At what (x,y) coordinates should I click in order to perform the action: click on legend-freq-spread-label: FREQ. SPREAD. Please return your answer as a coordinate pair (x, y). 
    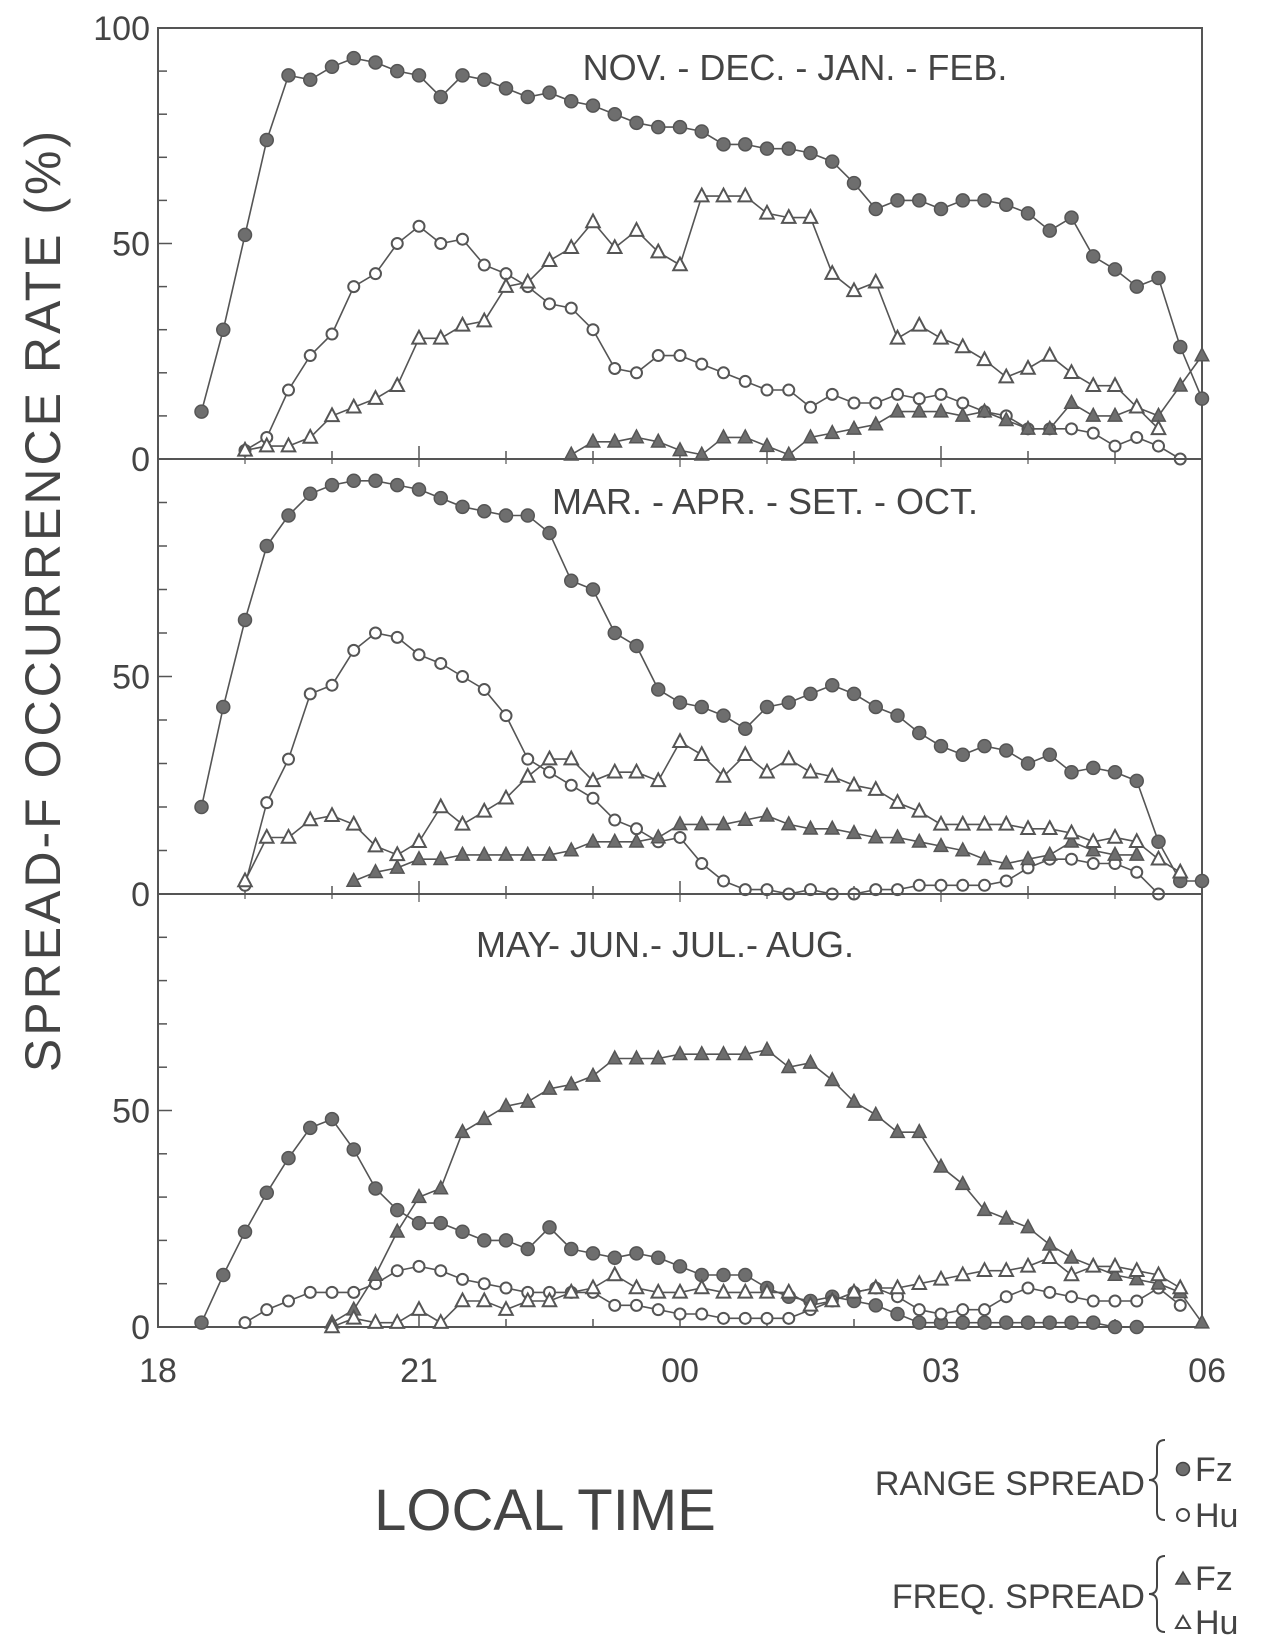
    Looking at the image, I should click on (1018, 1597).